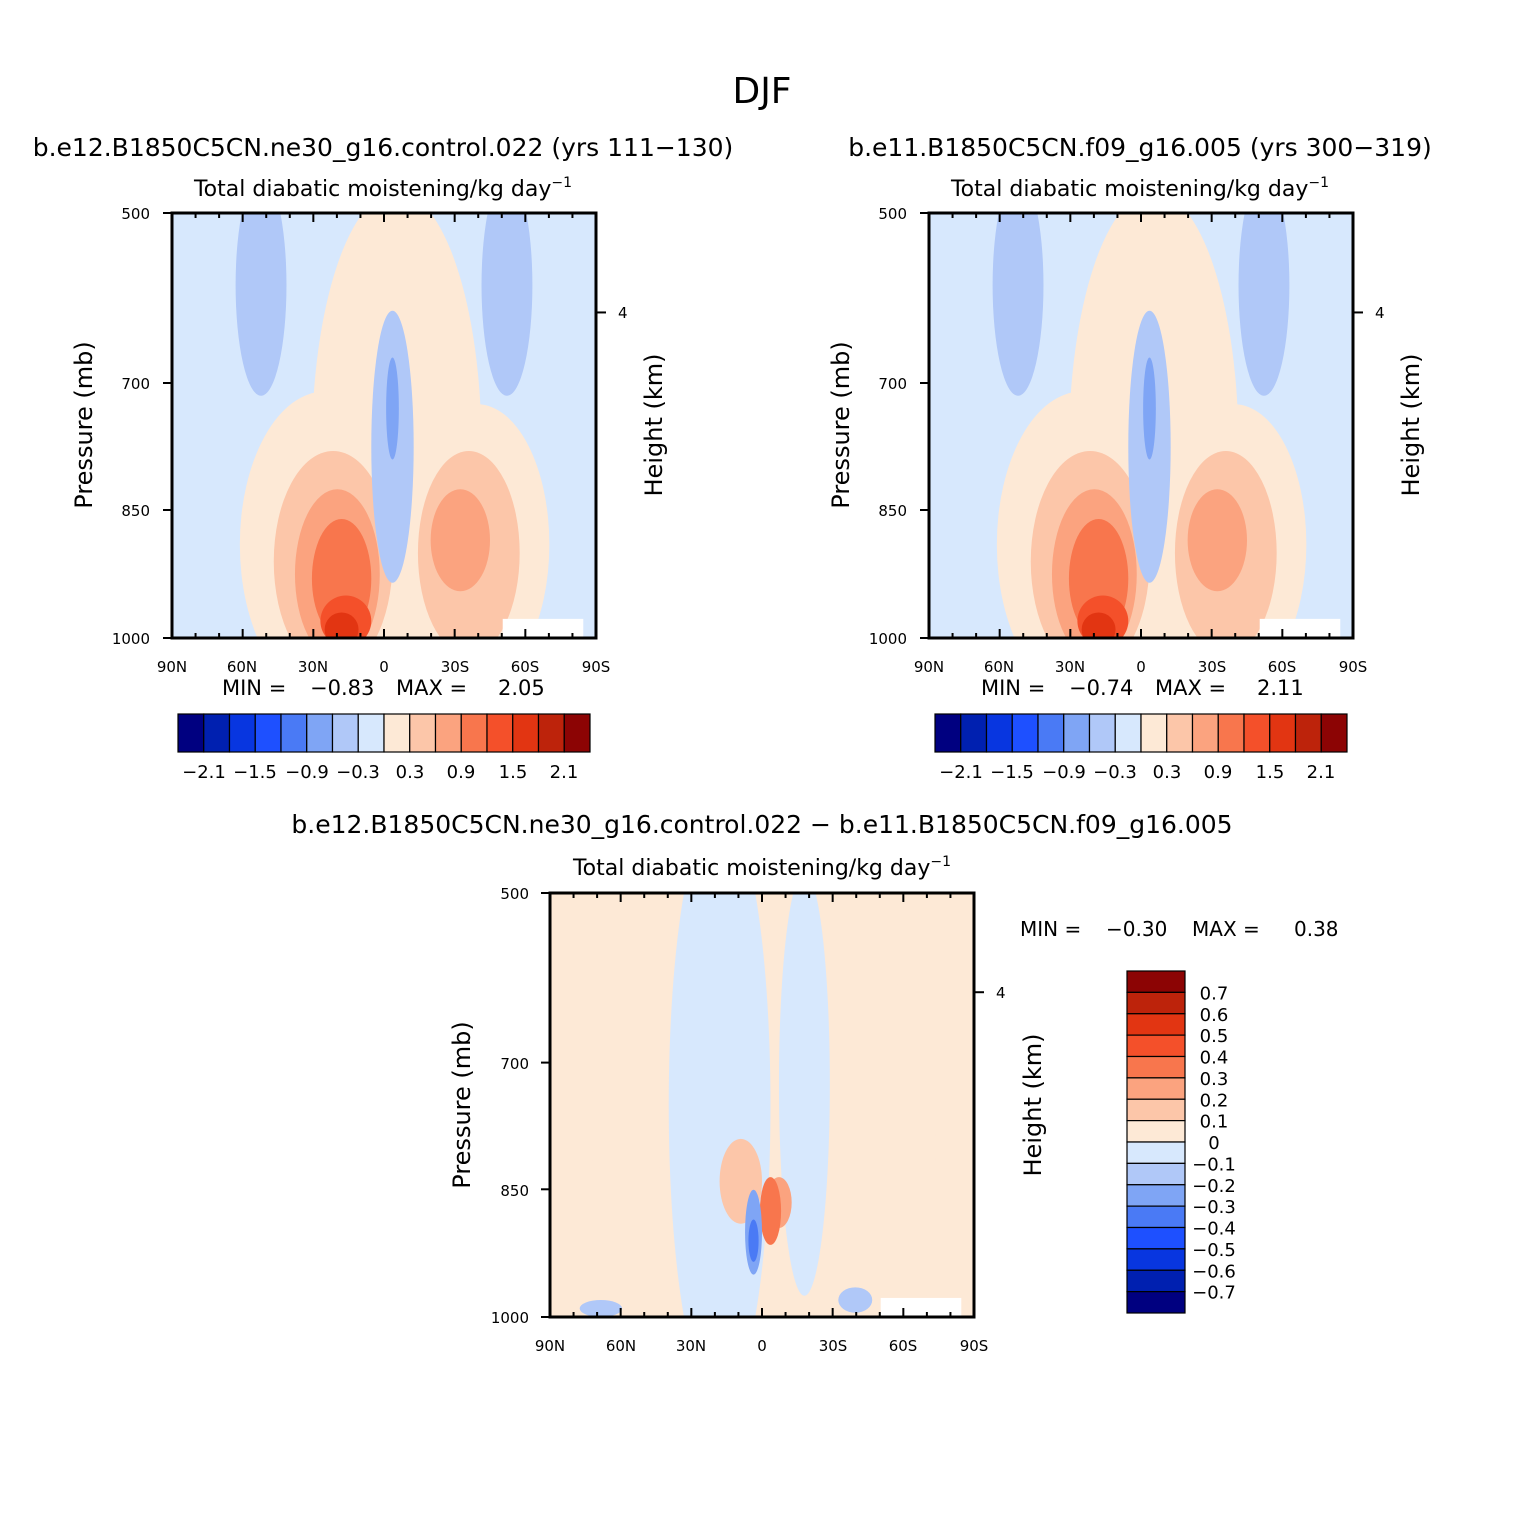 The width and height of the screenshot is (1525, 1525). I want to click on colorbar-label: 0, so click(1213, 1143).